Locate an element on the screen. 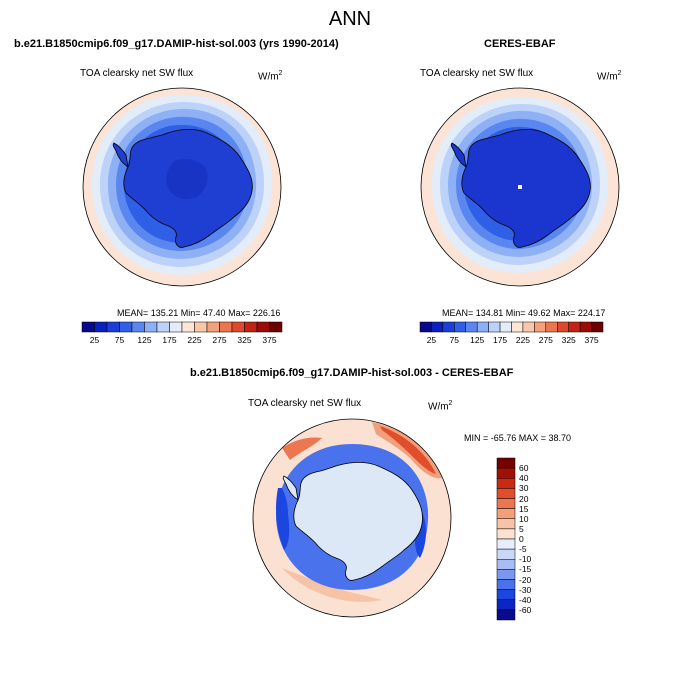 This screenshot has height=700, width=700. colorbar-tick-label: -5 is located at coordinates (523, 549).